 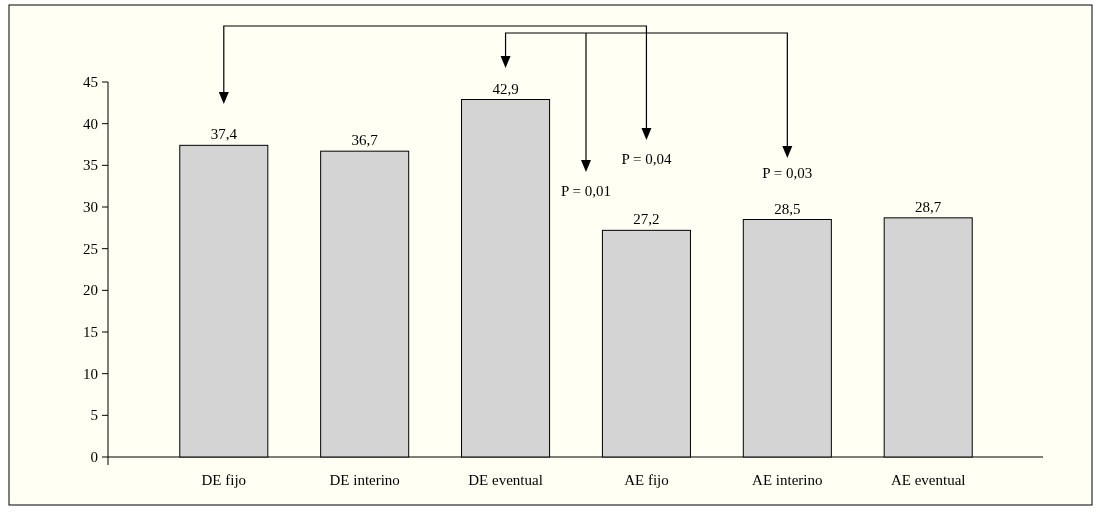 I want to click on x-tick-label: DE fijo, so click(x=224, y=480).